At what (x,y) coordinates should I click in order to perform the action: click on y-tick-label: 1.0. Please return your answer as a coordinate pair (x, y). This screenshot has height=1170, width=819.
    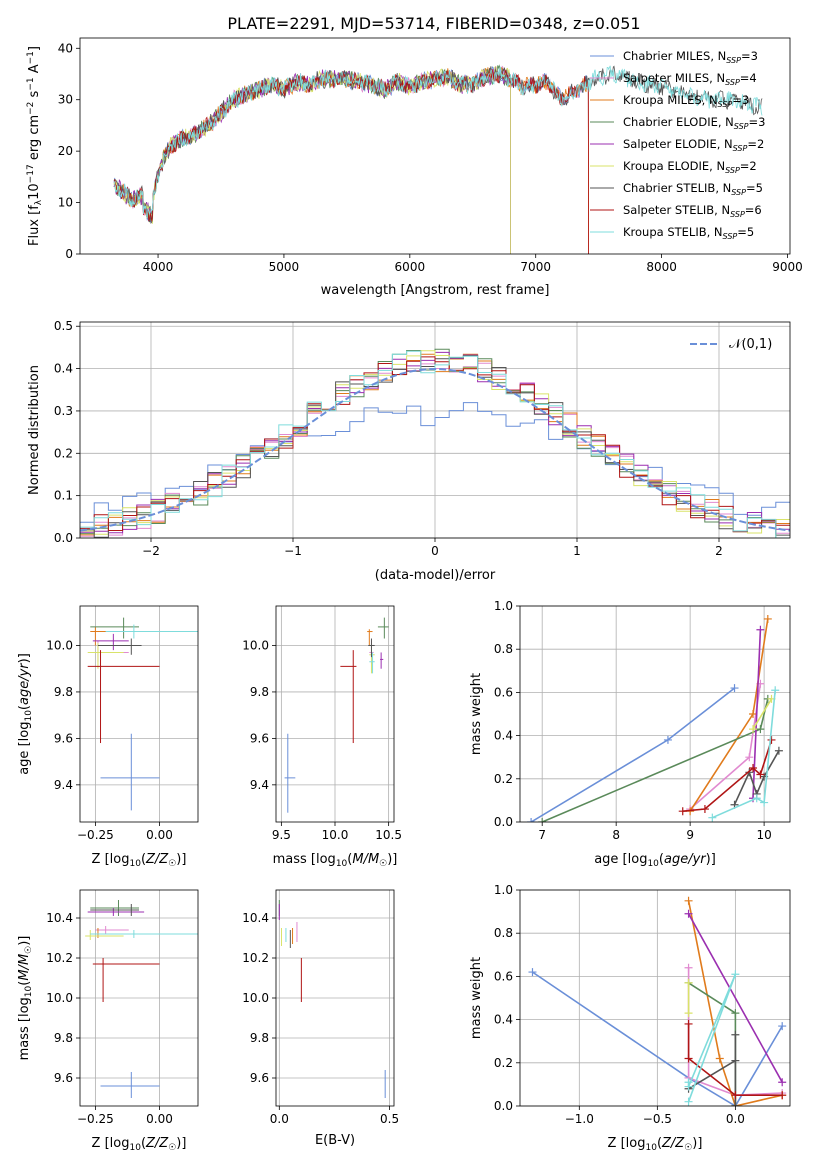
    Looking at the image, I should click on (503, 606).